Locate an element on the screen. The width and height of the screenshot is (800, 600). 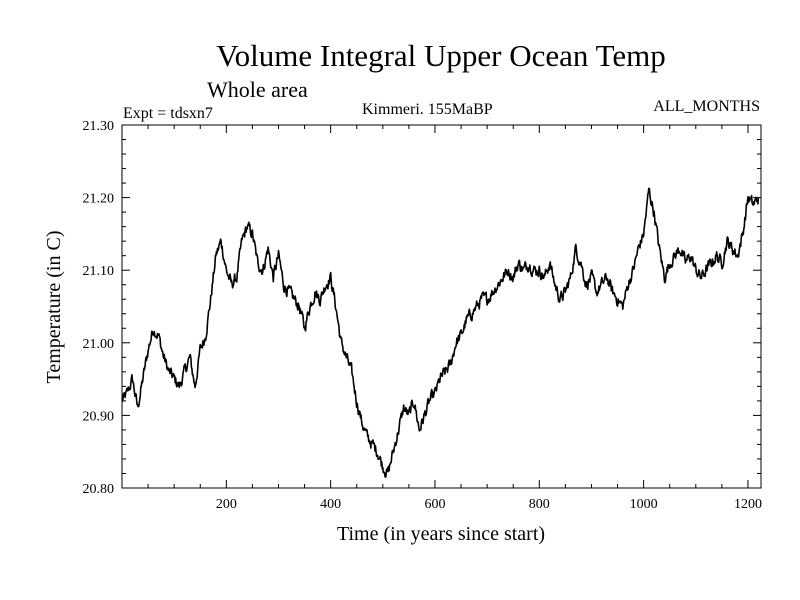
y-tick-label: 20.80 is located at coordinates (99, 489).